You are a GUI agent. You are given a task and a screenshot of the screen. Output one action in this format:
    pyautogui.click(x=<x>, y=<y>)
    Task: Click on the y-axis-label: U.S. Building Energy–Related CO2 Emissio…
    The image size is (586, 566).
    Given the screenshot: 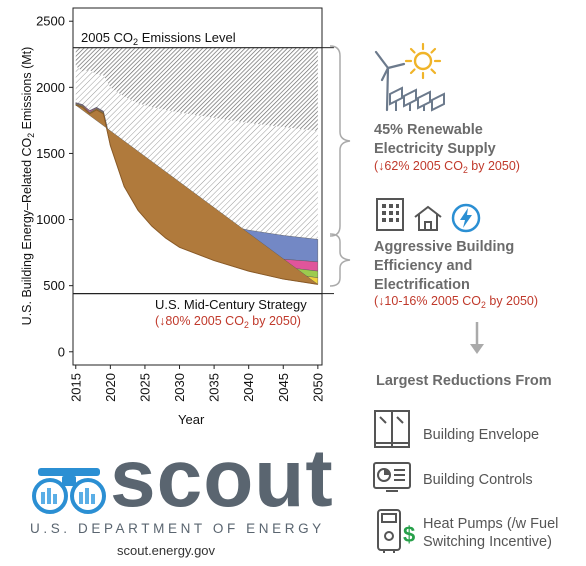 What is the action you would take?
    pyautogui.click(x=28, y=186)
    